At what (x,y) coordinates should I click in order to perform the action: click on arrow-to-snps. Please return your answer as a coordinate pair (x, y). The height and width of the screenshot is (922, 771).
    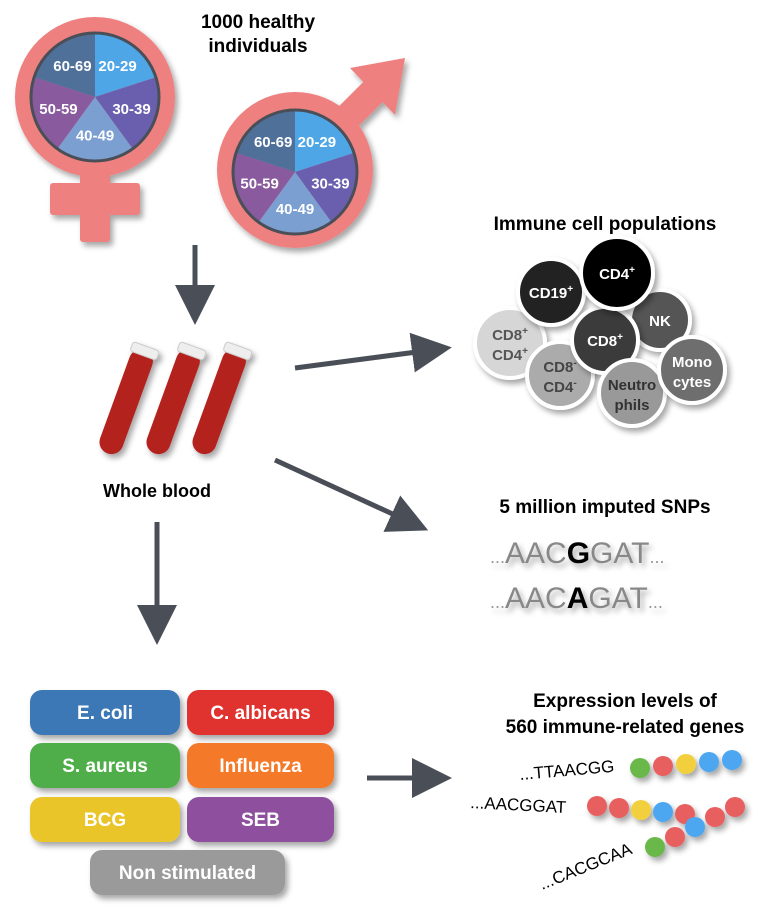
    Looking at the image, I should click on (351, 494).